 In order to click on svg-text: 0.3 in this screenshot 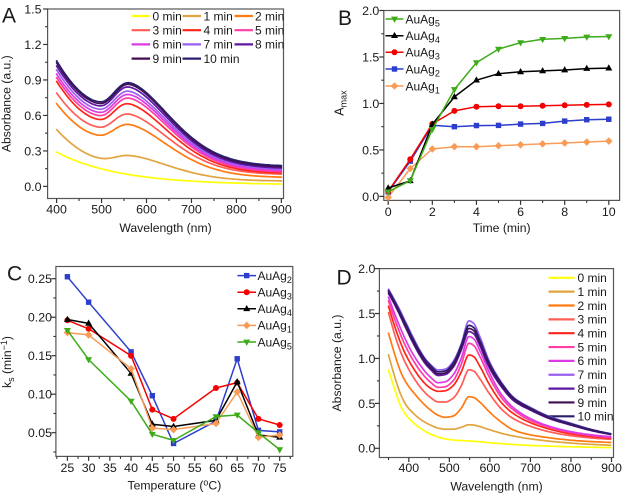, I will do `click(32, 151)`.